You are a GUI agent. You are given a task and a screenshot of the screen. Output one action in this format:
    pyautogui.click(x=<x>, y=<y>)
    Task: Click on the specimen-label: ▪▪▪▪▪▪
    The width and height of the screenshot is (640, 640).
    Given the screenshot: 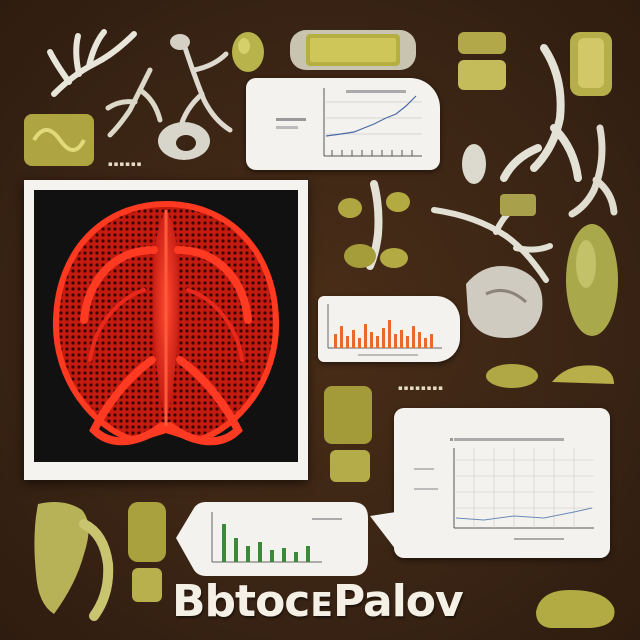 What is the action you would take?
    pyautogui.click(x=125, y=164)
    